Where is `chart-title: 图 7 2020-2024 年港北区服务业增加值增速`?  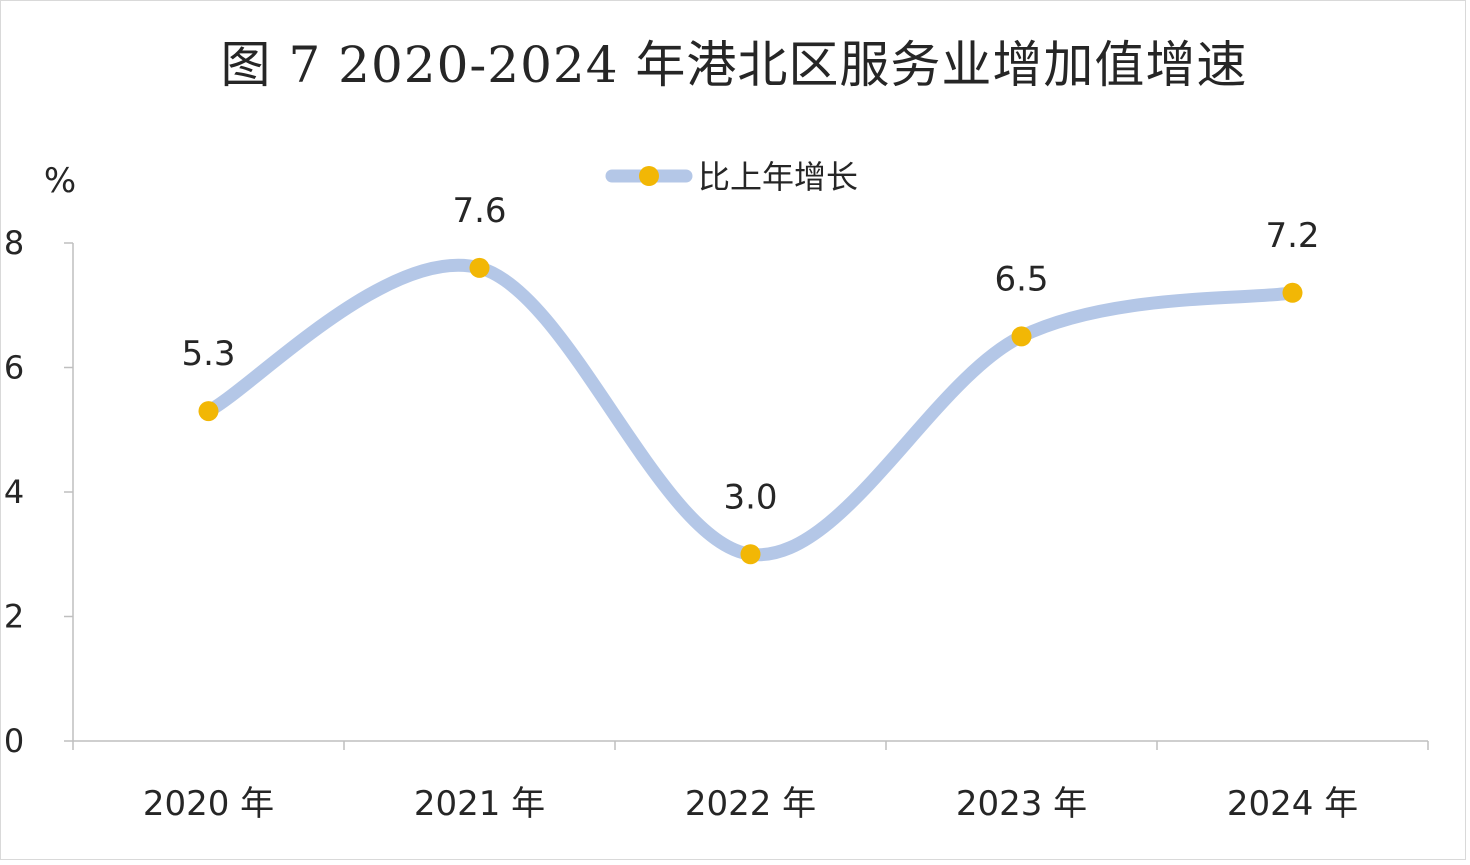 chart-title: 图 7 2020-2024 年港北区服务业增加值增速 is located at coordinates (734, 65).